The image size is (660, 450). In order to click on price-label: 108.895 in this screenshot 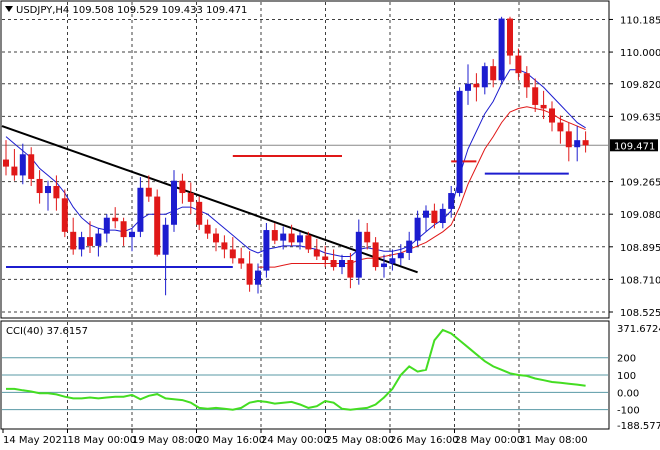, I will do `click(640, 248)`.